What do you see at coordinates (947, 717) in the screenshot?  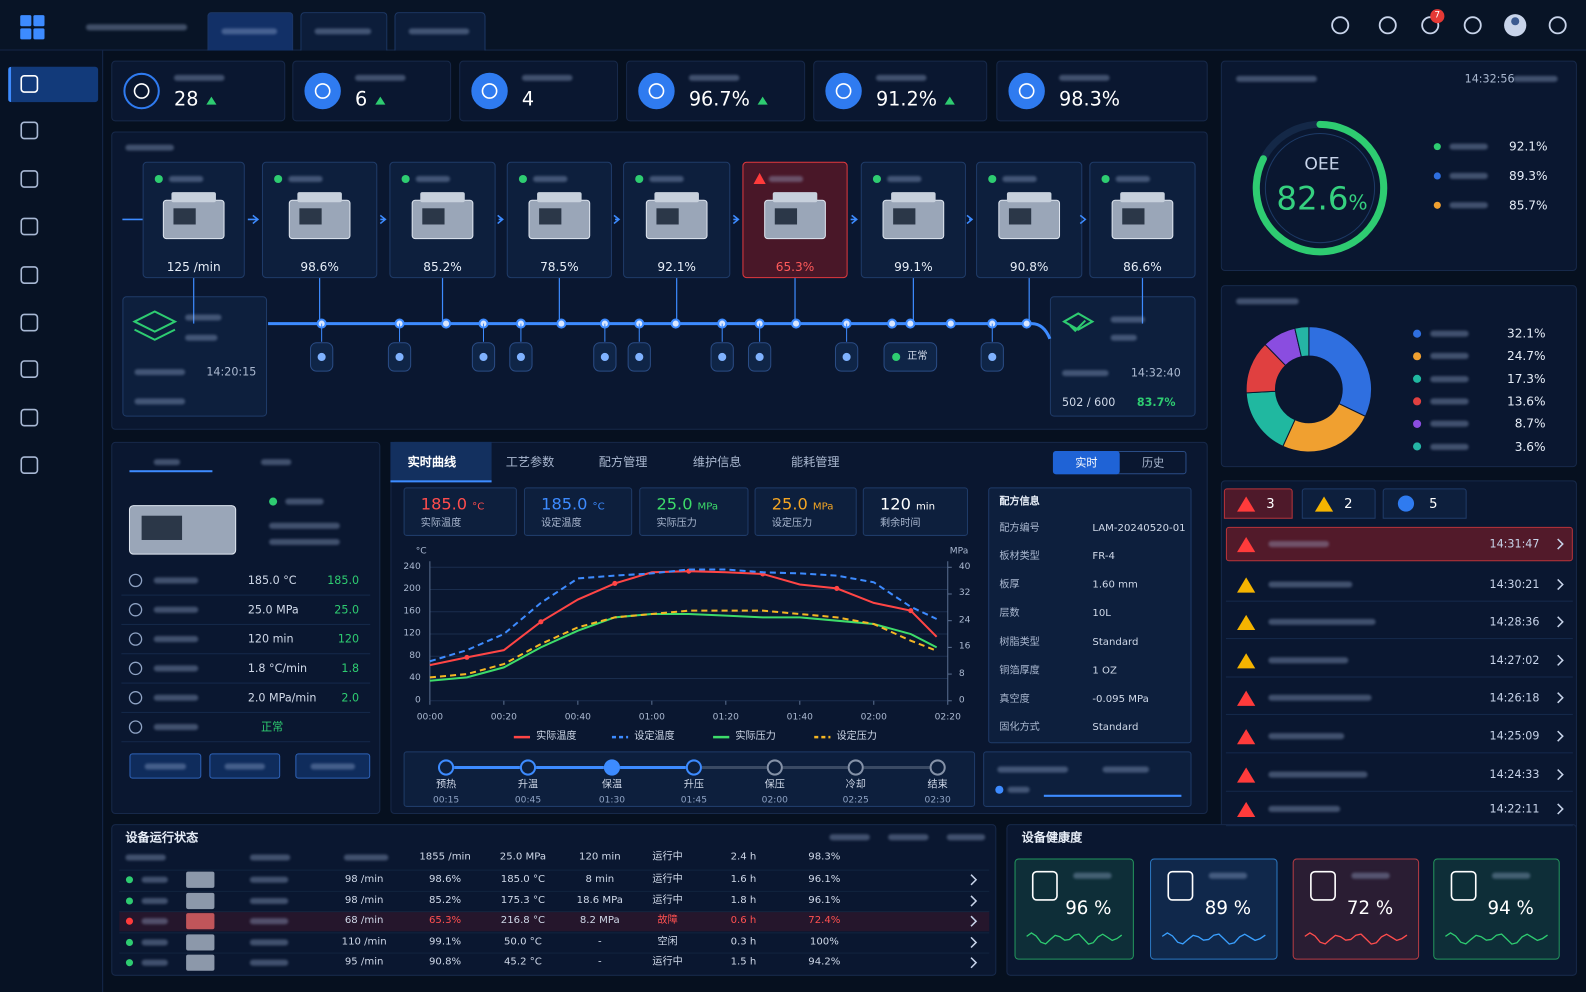 I see `x-tick-label: 02:20` at bounding box center [947, 717].